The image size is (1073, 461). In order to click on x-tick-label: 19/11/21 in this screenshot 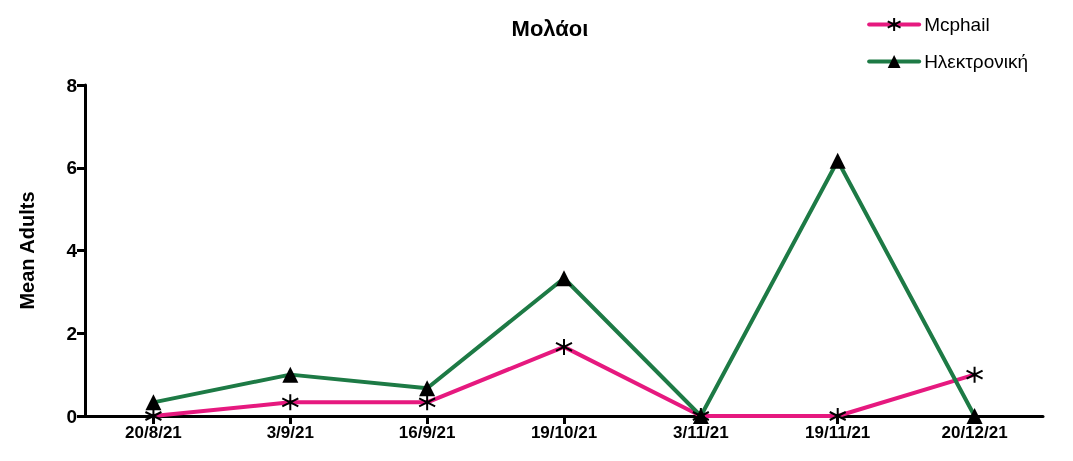, I will do `click(838, 432)`.